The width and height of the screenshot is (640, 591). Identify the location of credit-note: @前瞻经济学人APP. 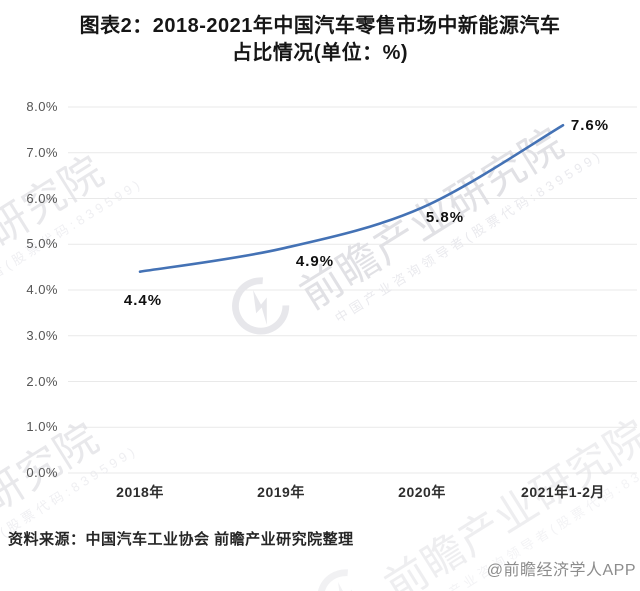
(561, 570).